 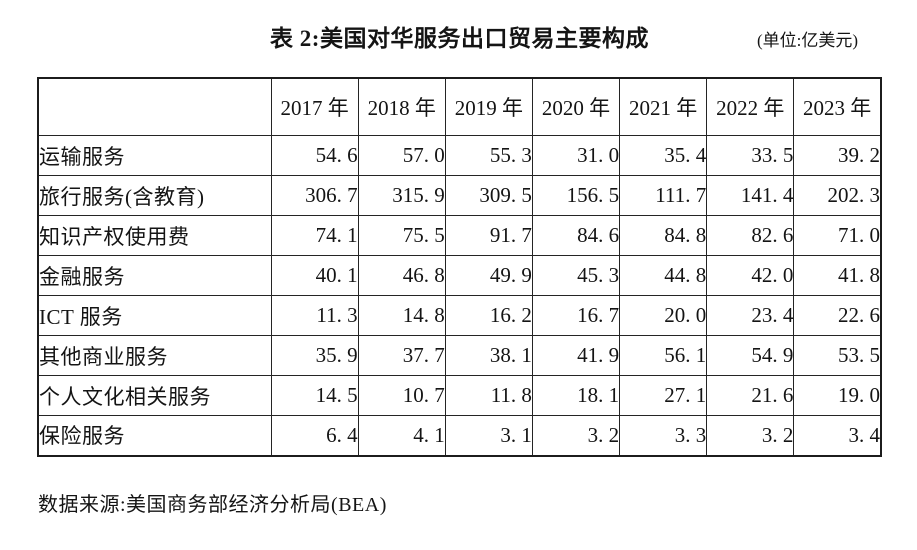 What do you see at coordinates (401, 435) in the screenshot?
I see `value-cell: 4. 1` at bounding box center [401, 435].